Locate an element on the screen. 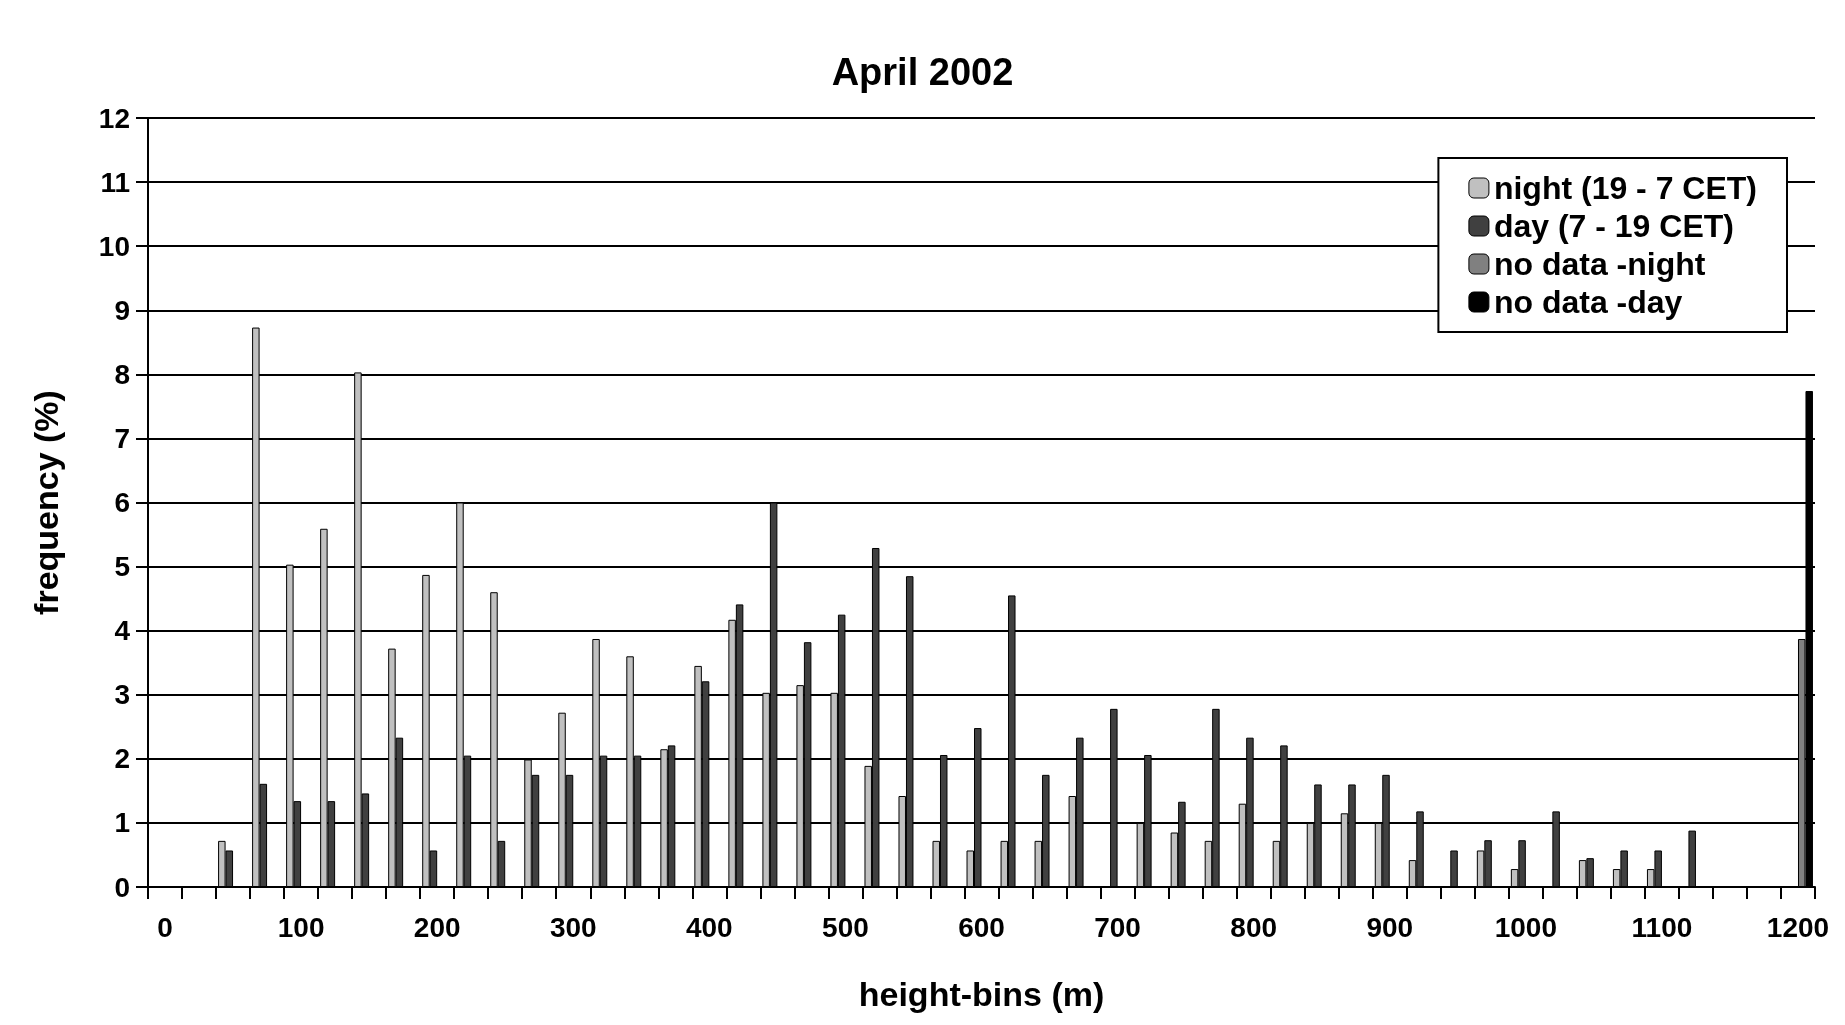 The width and height of the screenshot is (1845, 1025). x-tick-label: 100 is located at coordinates (301, 927).